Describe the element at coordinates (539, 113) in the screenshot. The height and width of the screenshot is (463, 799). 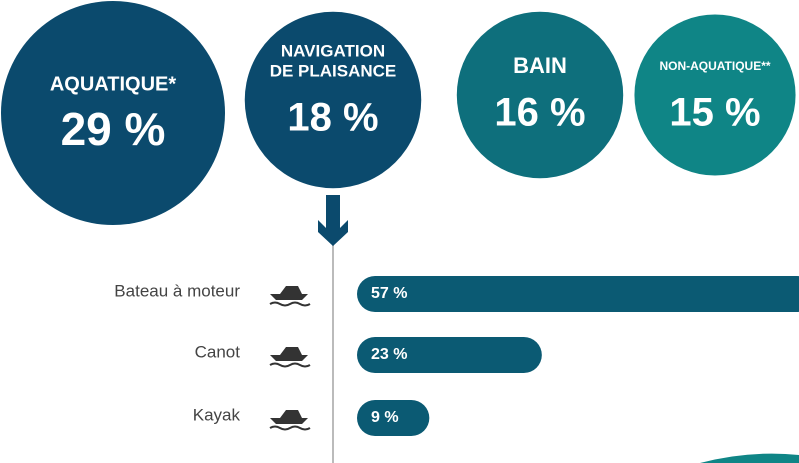
I see `summary-value: 16 %` at that location.